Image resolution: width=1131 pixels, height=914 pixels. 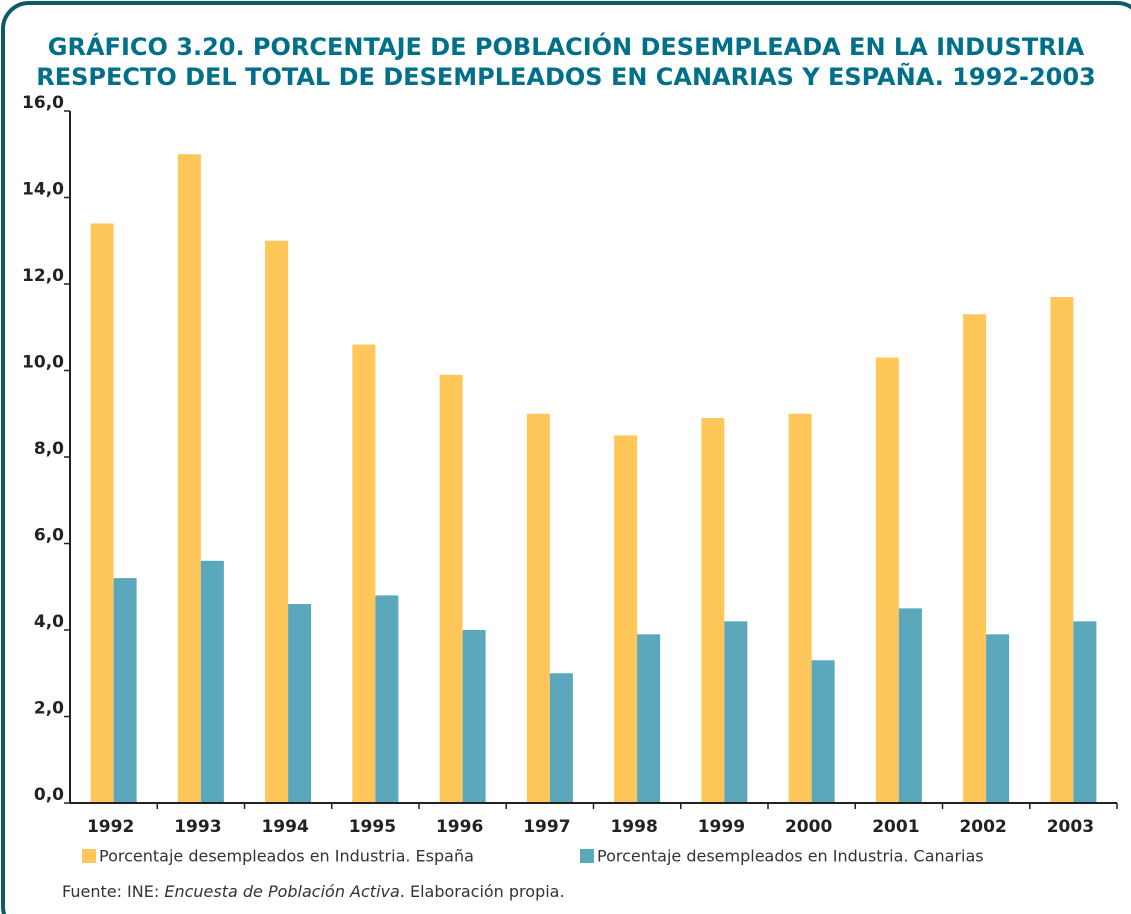 I want to click on x-tick-label: 2001, so click(x=895, y=827).